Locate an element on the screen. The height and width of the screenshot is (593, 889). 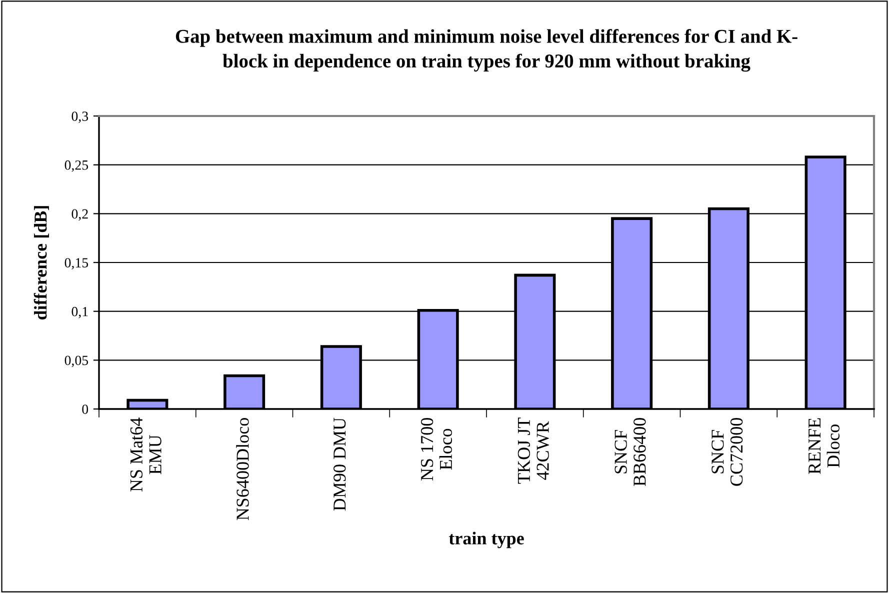
x-tick-label: NS Mat64 EMU is located at coordinates (146, 455).